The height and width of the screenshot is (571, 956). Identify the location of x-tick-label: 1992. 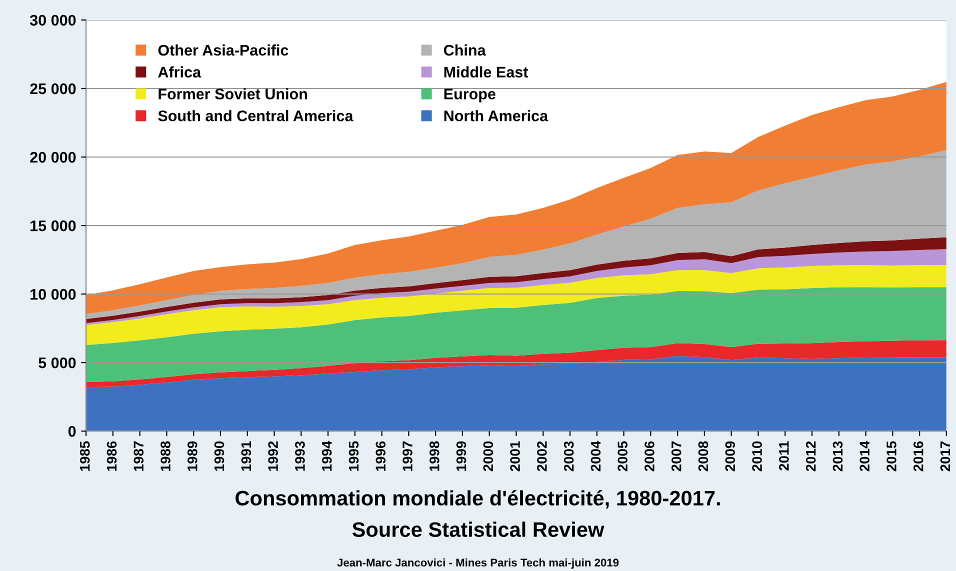
(273, 456).